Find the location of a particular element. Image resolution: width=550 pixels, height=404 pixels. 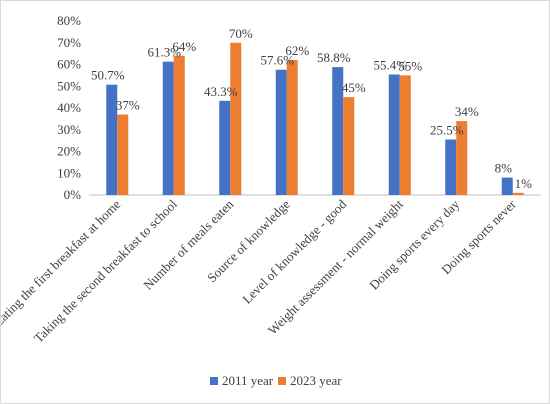

y-tick-label: 70% is located at coordinates (69, 42).